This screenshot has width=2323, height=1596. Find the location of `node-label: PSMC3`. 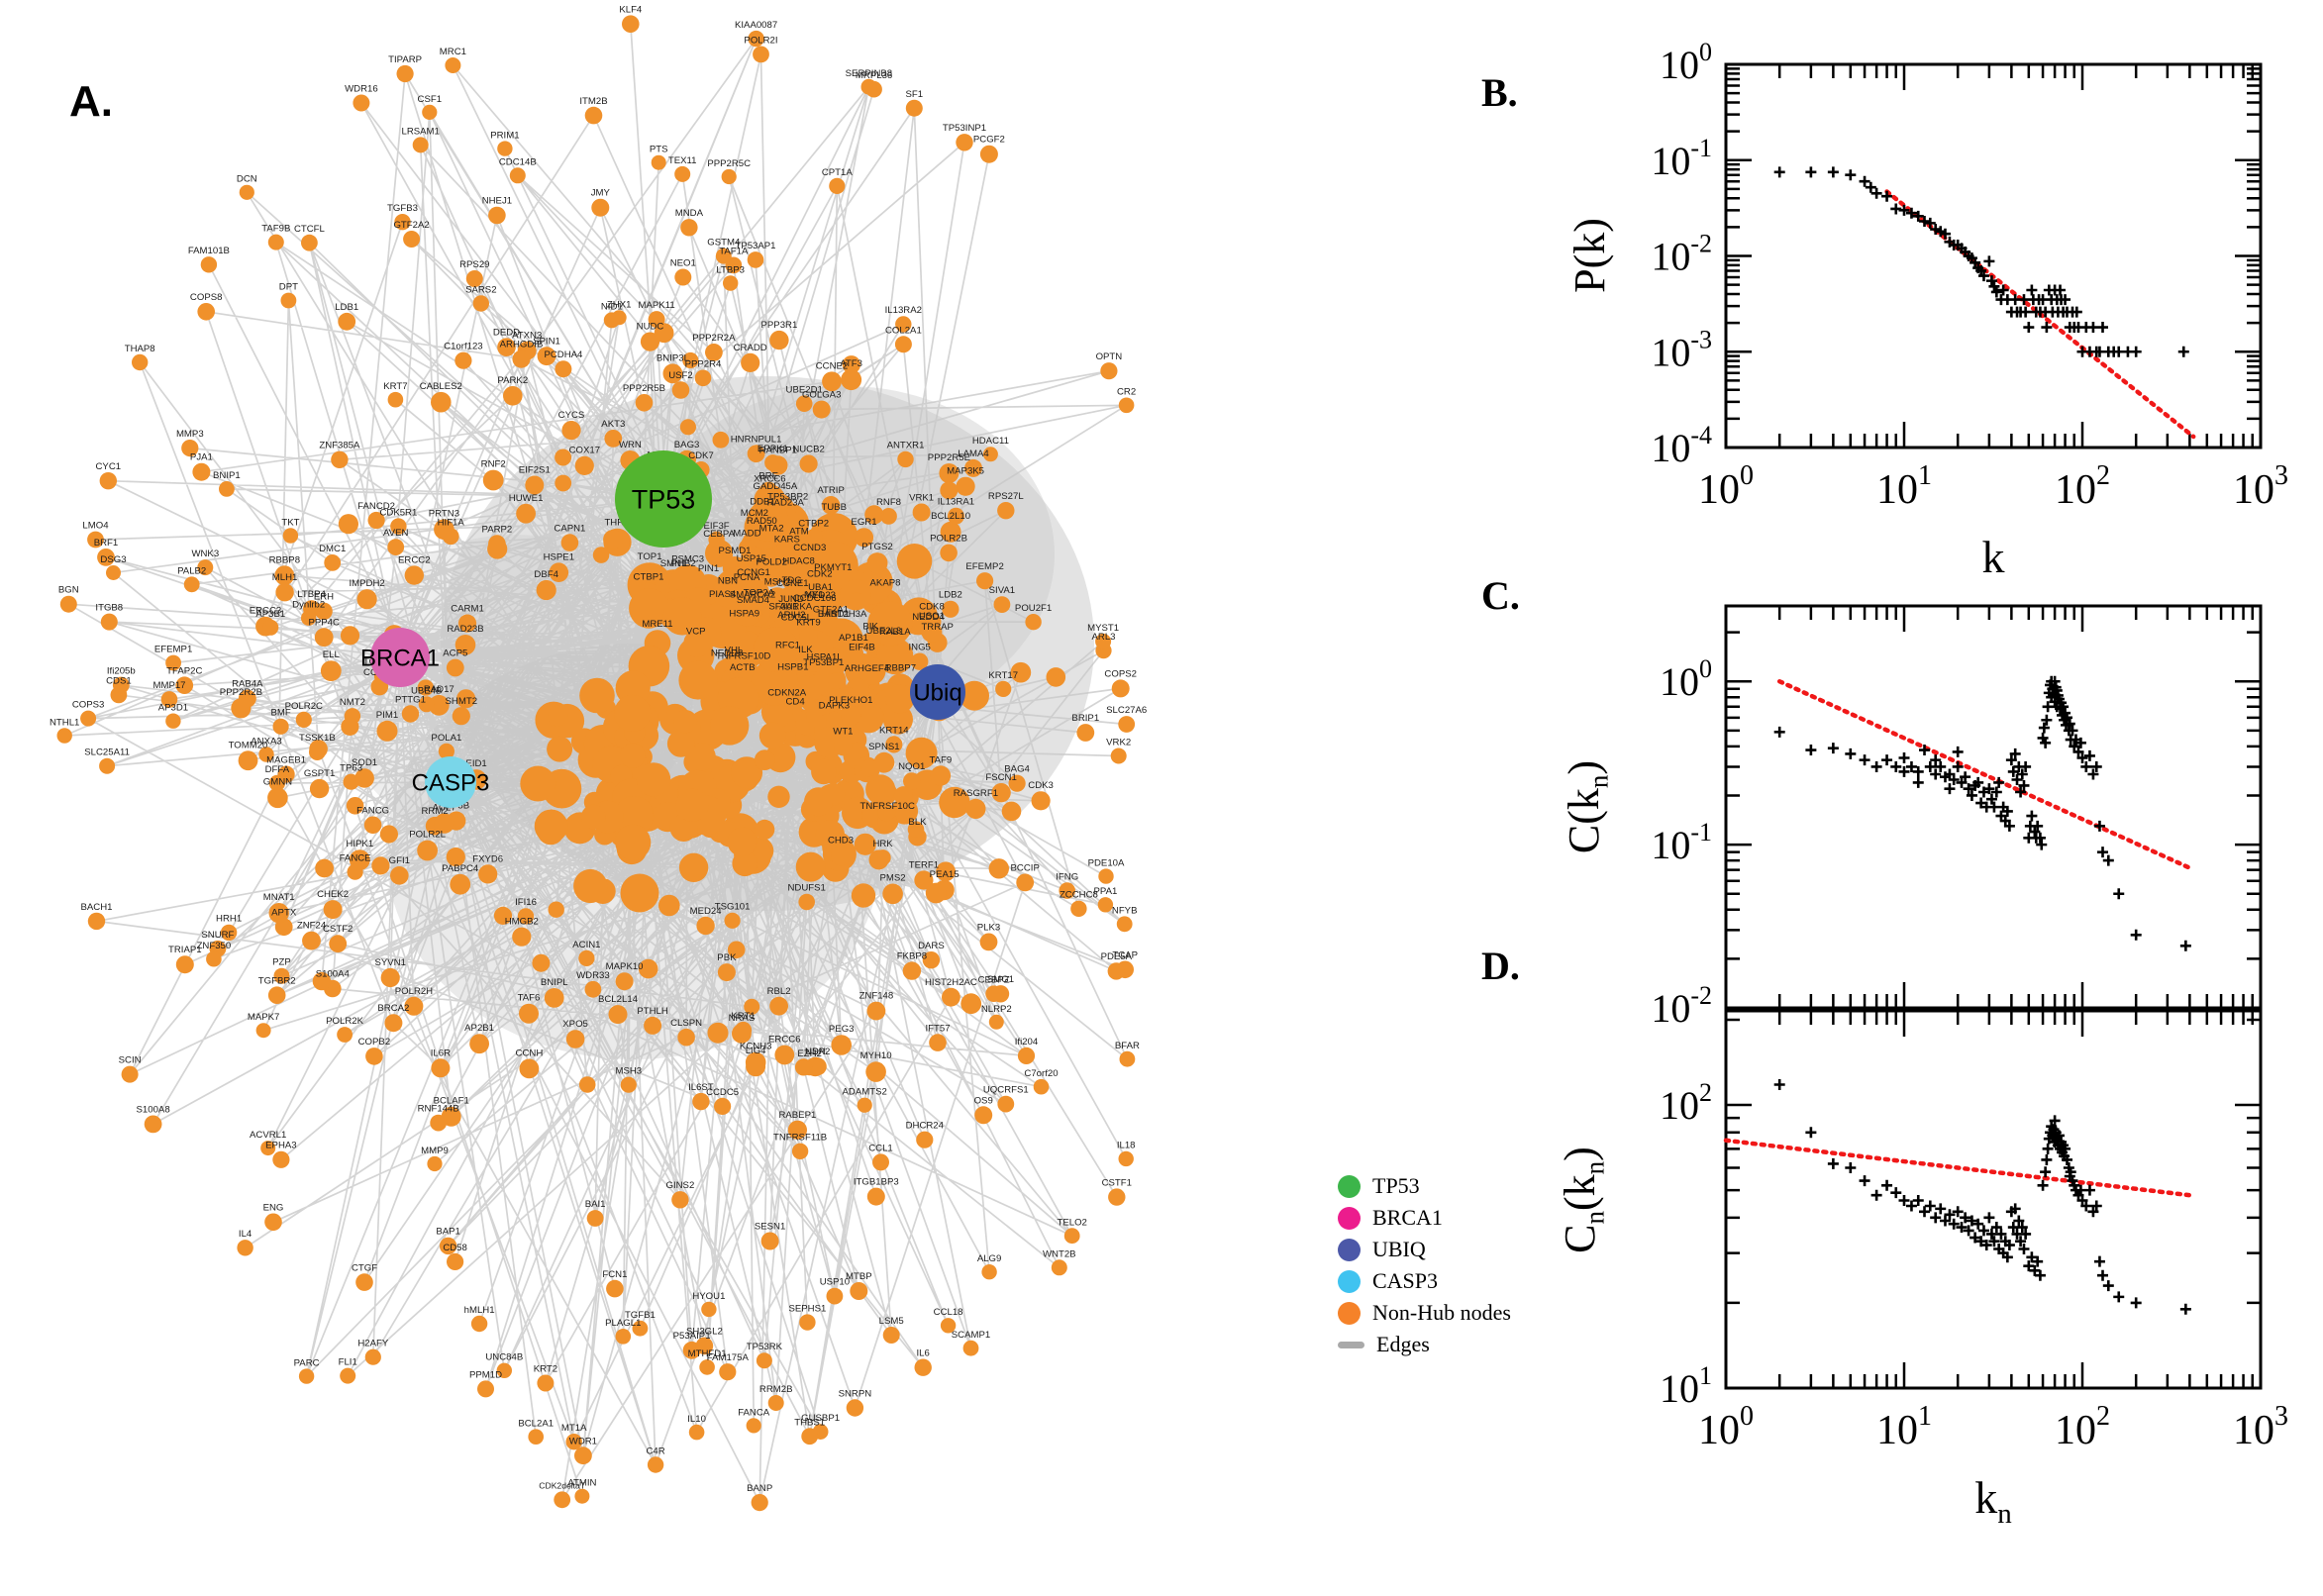

node-label: PSMC3 is located at coordinates (687, 558).